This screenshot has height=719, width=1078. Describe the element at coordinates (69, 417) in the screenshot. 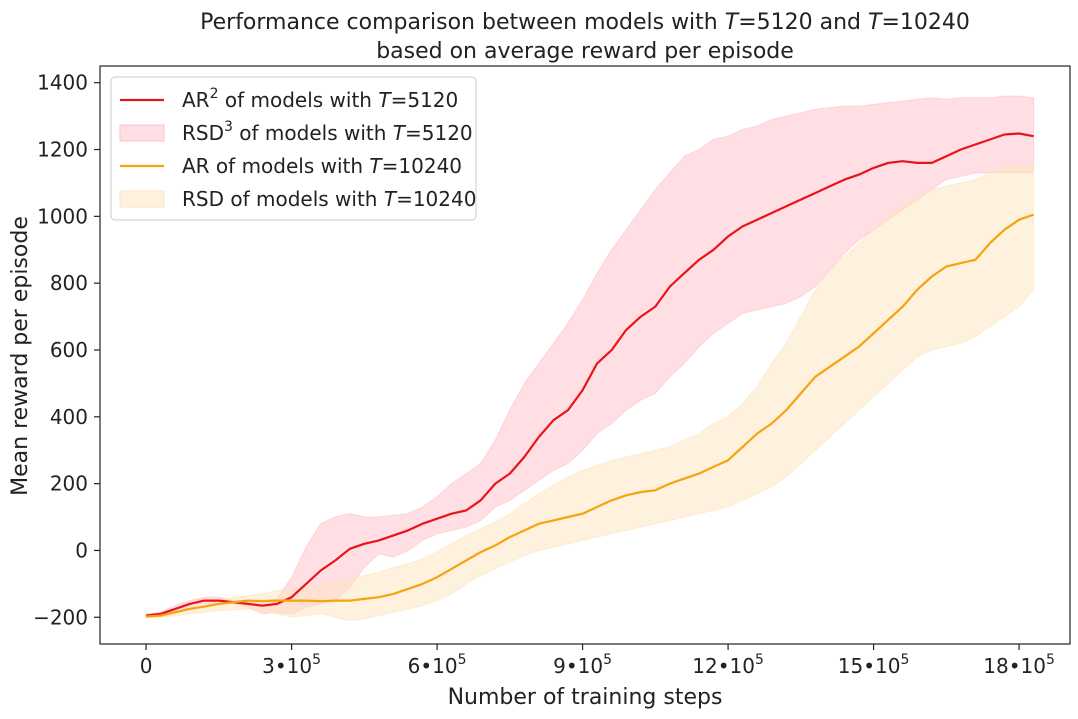

I see `y-tick-label: 400` at that location.